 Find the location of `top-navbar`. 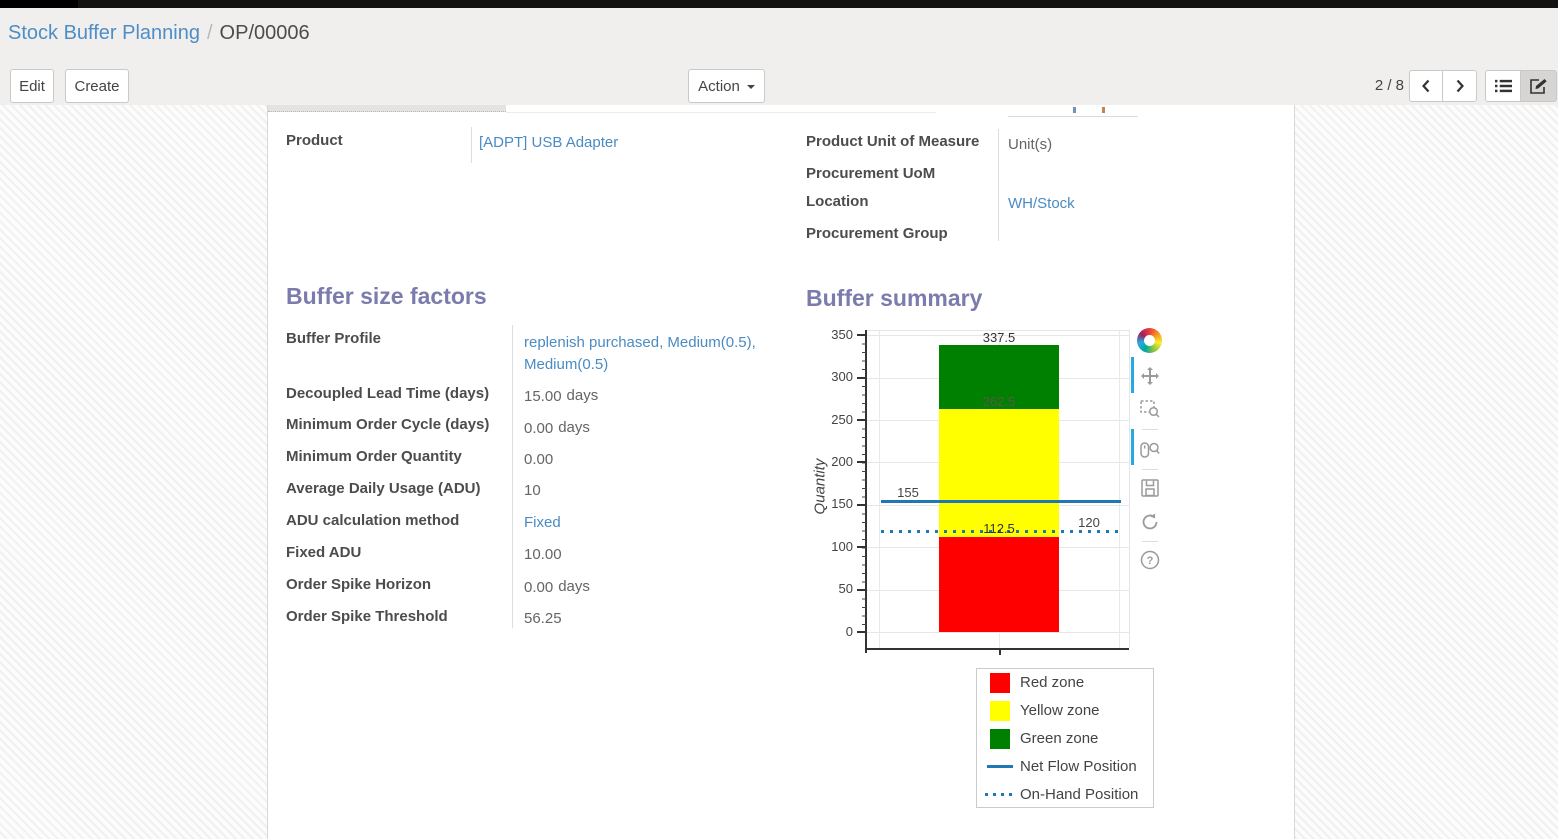

top-navbar is located at coordinates (779, 4).